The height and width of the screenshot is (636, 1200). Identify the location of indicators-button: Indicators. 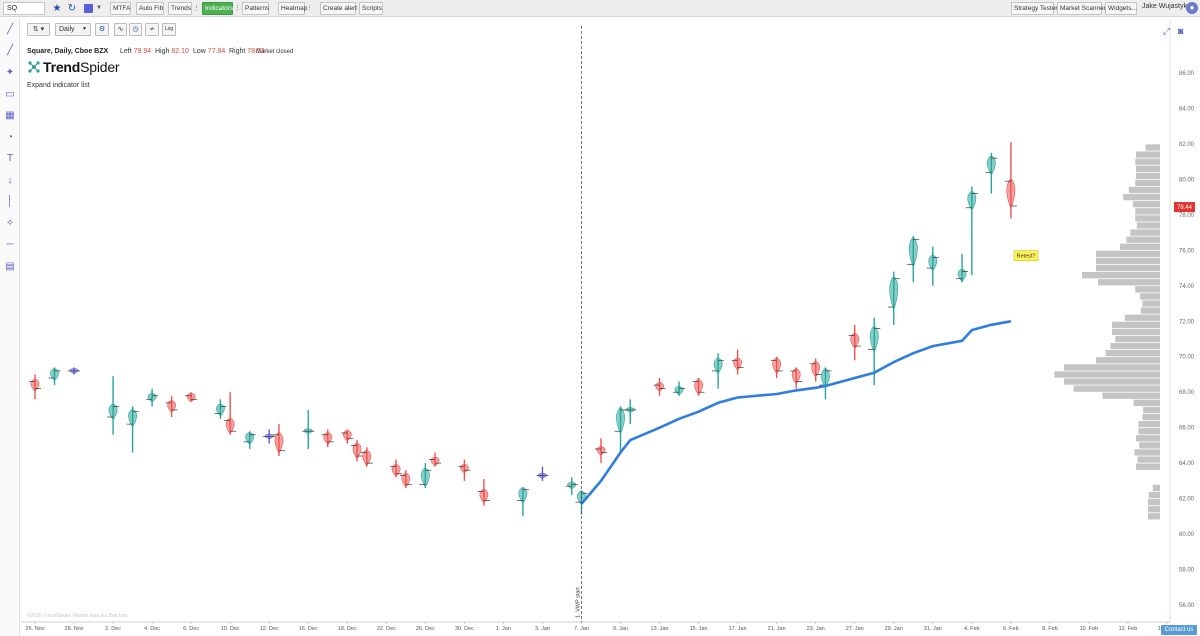
(217, 8).